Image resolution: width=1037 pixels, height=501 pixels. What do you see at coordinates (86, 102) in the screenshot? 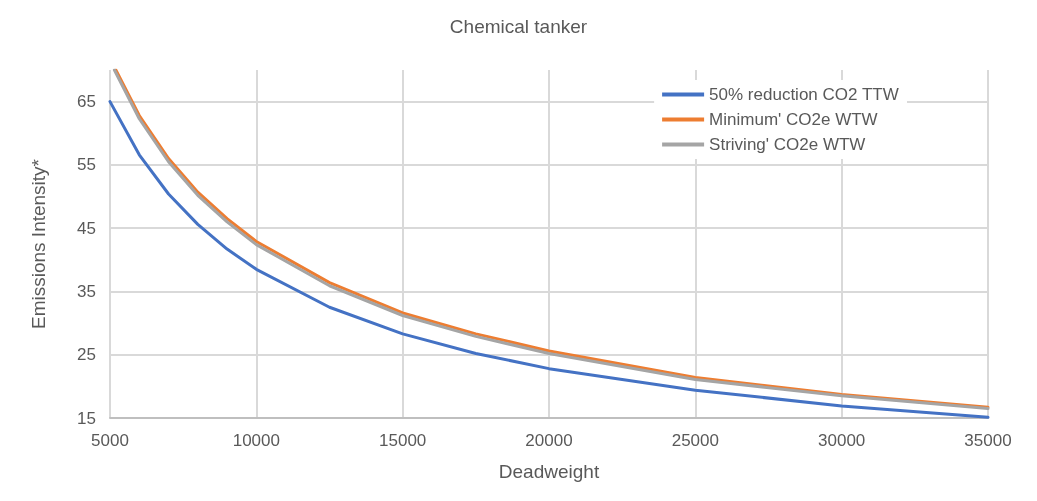
I see `y-tick-label: 65` at bounding box center [86, 102].